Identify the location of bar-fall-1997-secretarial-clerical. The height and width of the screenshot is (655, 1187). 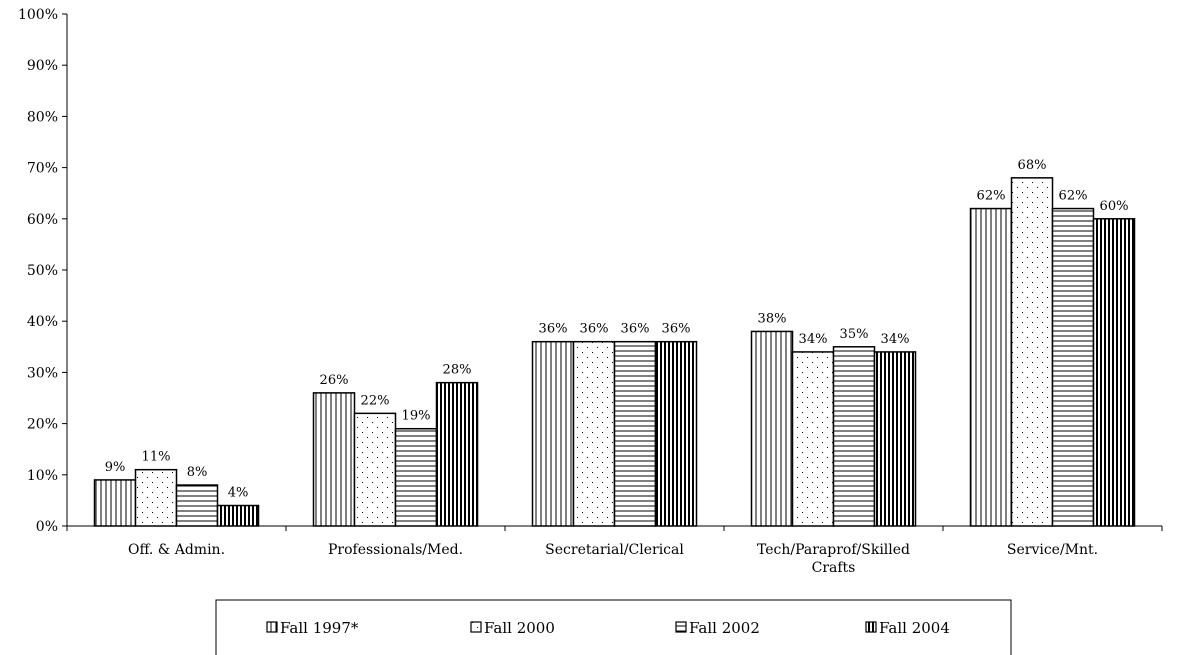
(553, 433).